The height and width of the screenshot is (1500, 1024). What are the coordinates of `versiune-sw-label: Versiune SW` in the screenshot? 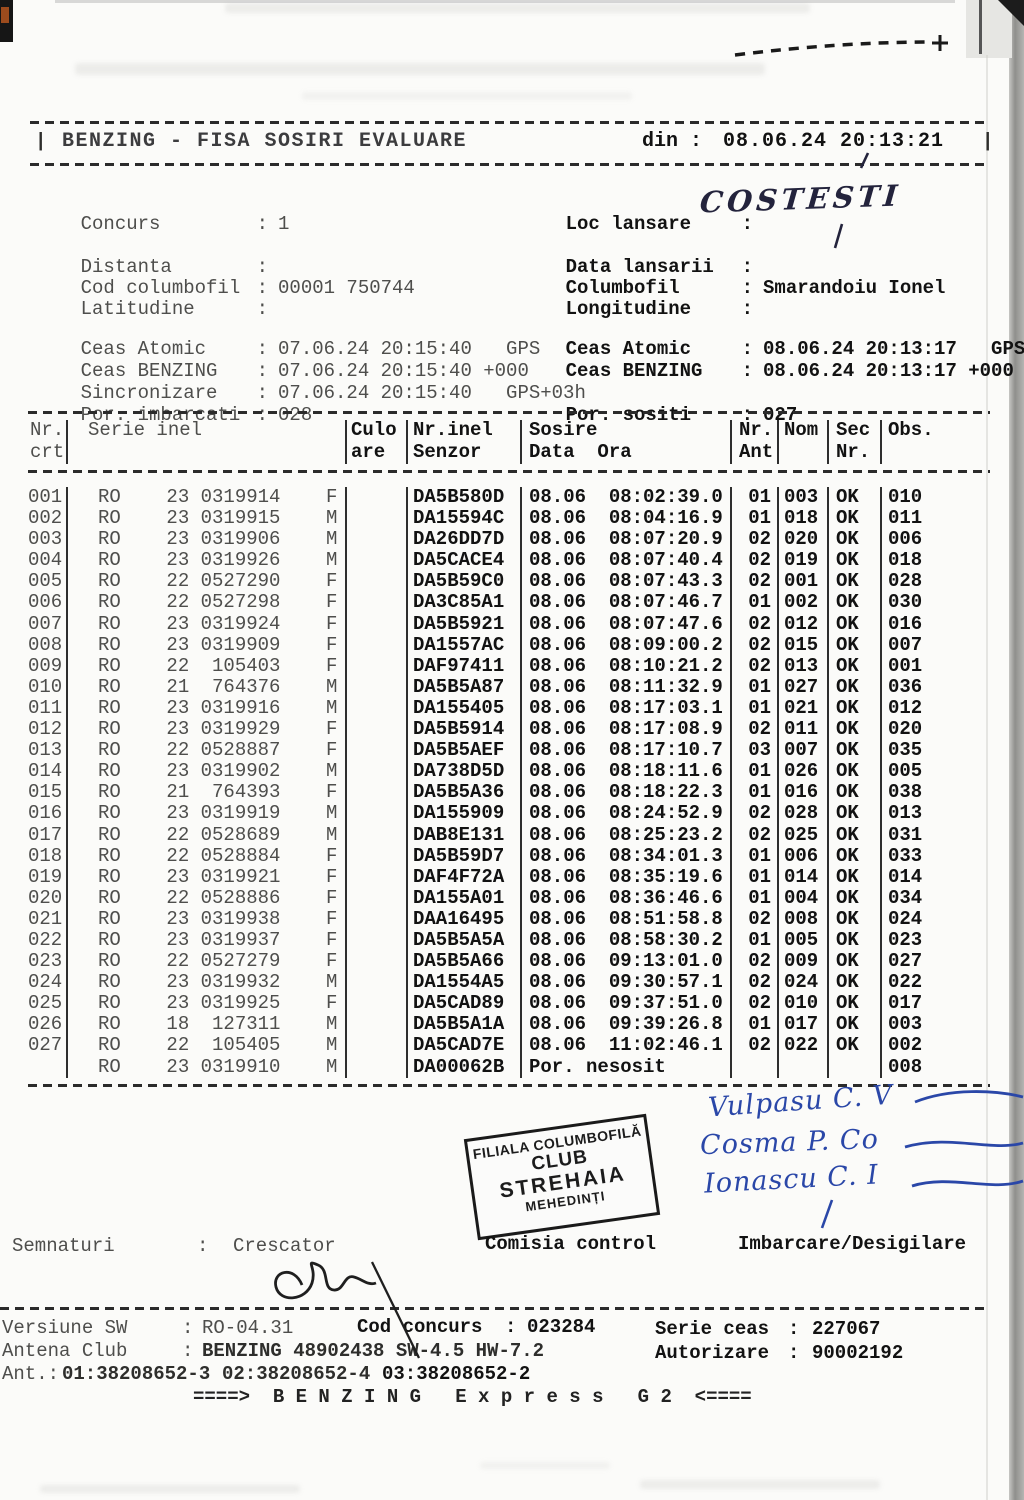 It's located at (65, 1328).